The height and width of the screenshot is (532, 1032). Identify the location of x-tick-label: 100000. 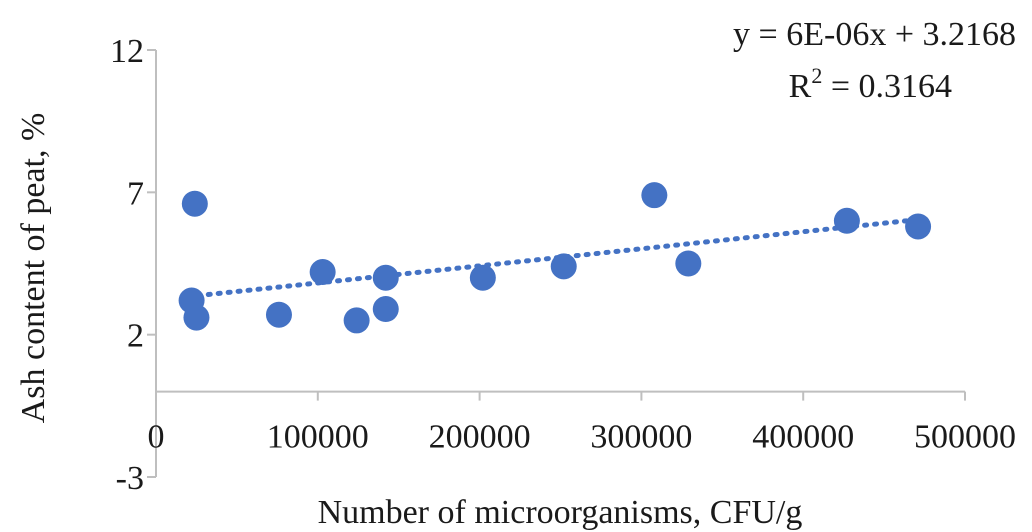
(318, 437).